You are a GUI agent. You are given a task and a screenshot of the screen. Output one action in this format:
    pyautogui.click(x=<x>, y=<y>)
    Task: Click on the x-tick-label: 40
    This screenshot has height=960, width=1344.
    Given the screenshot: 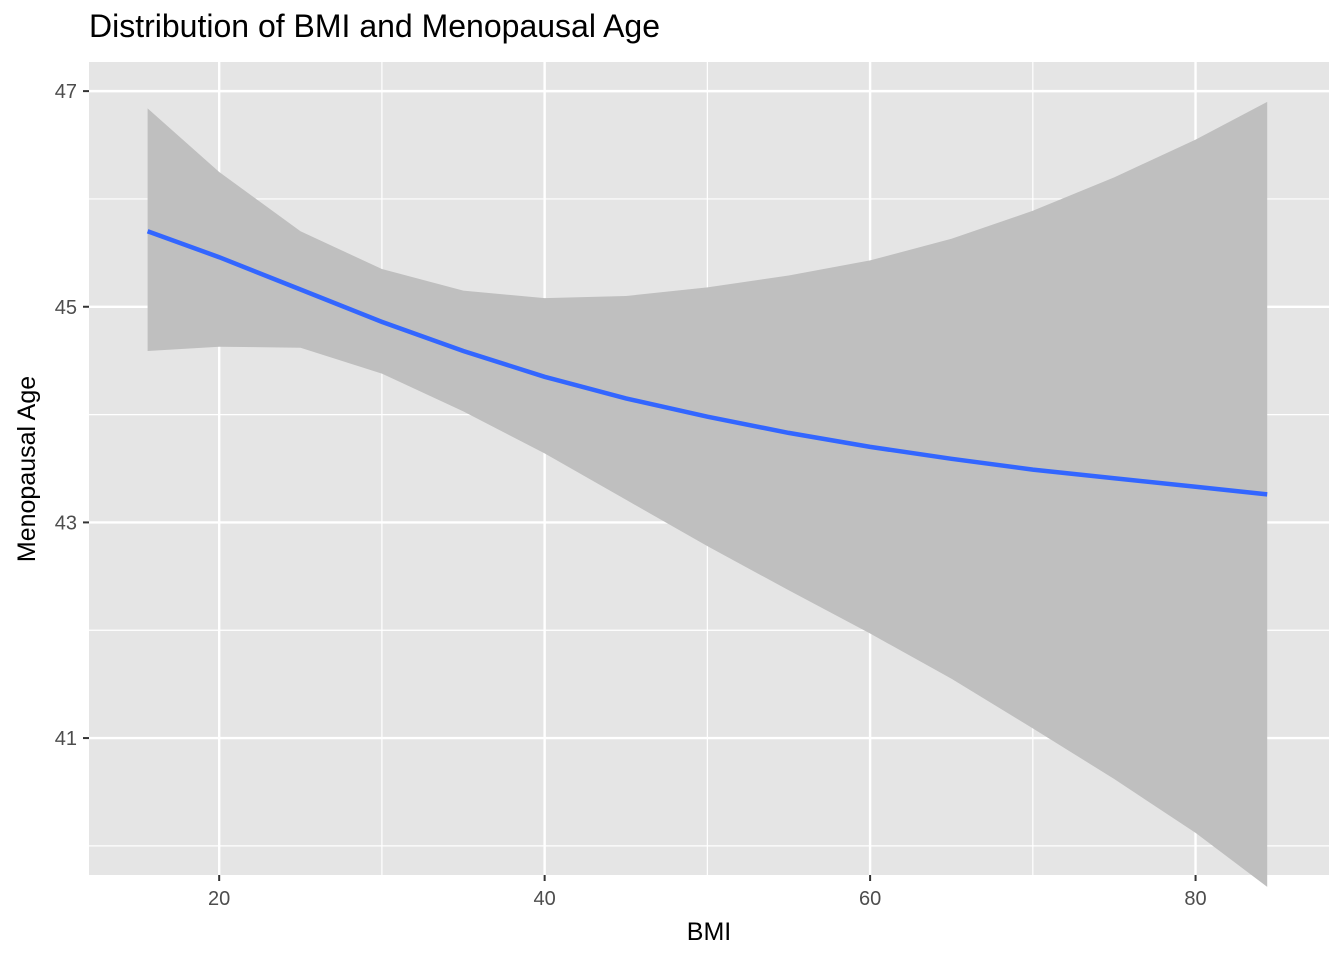 What is the action you would take?
    pyautogui.click(x=545, y=899)
    